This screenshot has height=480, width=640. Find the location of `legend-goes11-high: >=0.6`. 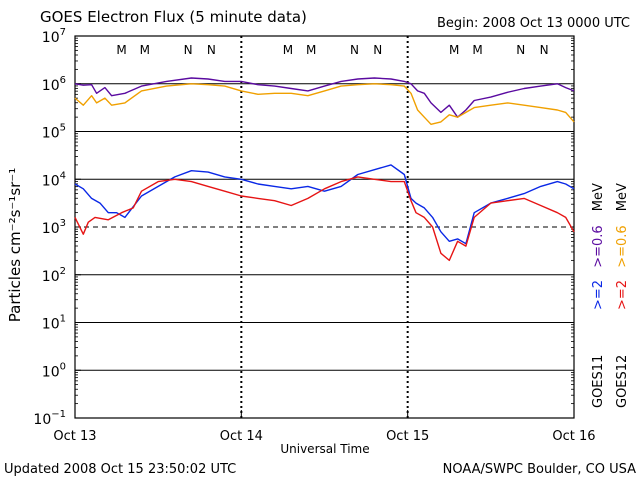

legend-goes11-high: >=0.6 is located at coordinates (598, 246).